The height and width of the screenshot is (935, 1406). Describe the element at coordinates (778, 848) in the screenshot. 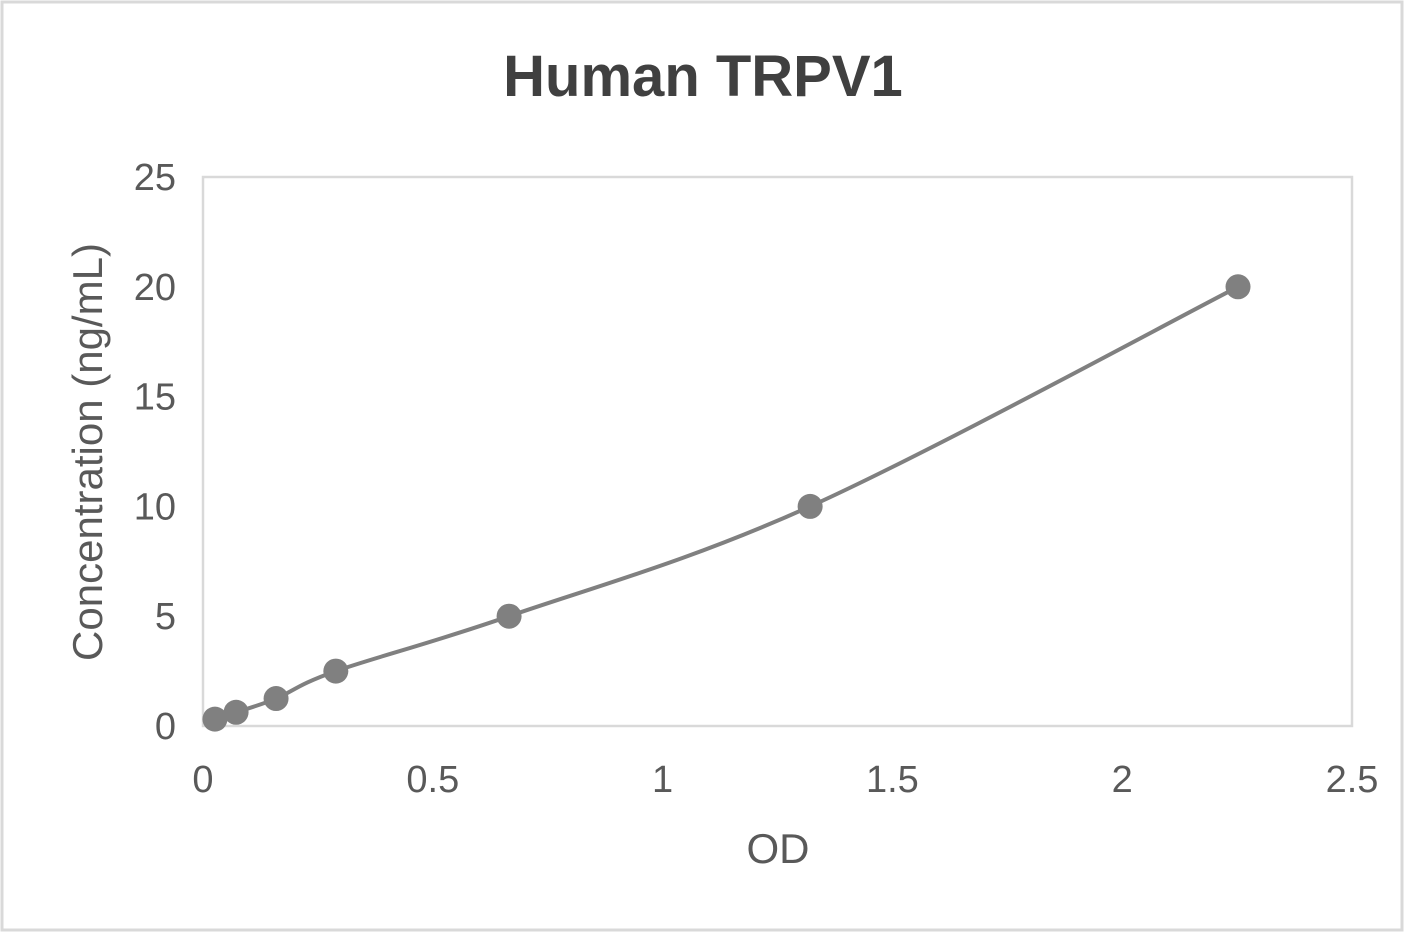

I see `x-axis-label: OD` at that location.